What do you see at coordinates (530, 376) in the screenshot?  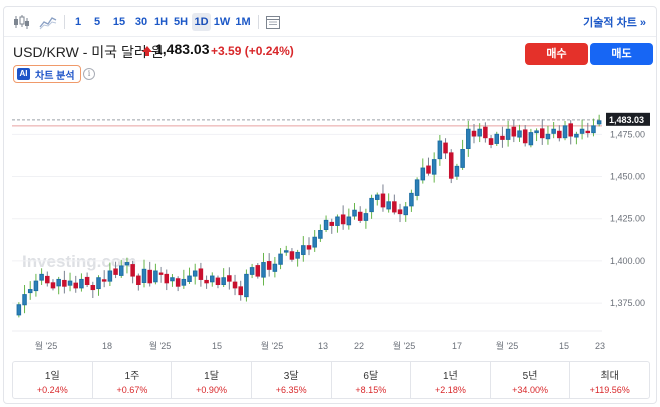 I see `period-label: 5년` at bounding box center [530, 376].